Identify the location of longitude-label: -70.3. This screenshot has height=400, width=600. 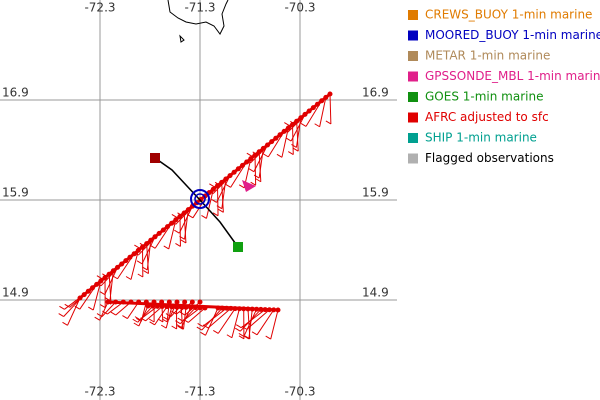
(299, 392).